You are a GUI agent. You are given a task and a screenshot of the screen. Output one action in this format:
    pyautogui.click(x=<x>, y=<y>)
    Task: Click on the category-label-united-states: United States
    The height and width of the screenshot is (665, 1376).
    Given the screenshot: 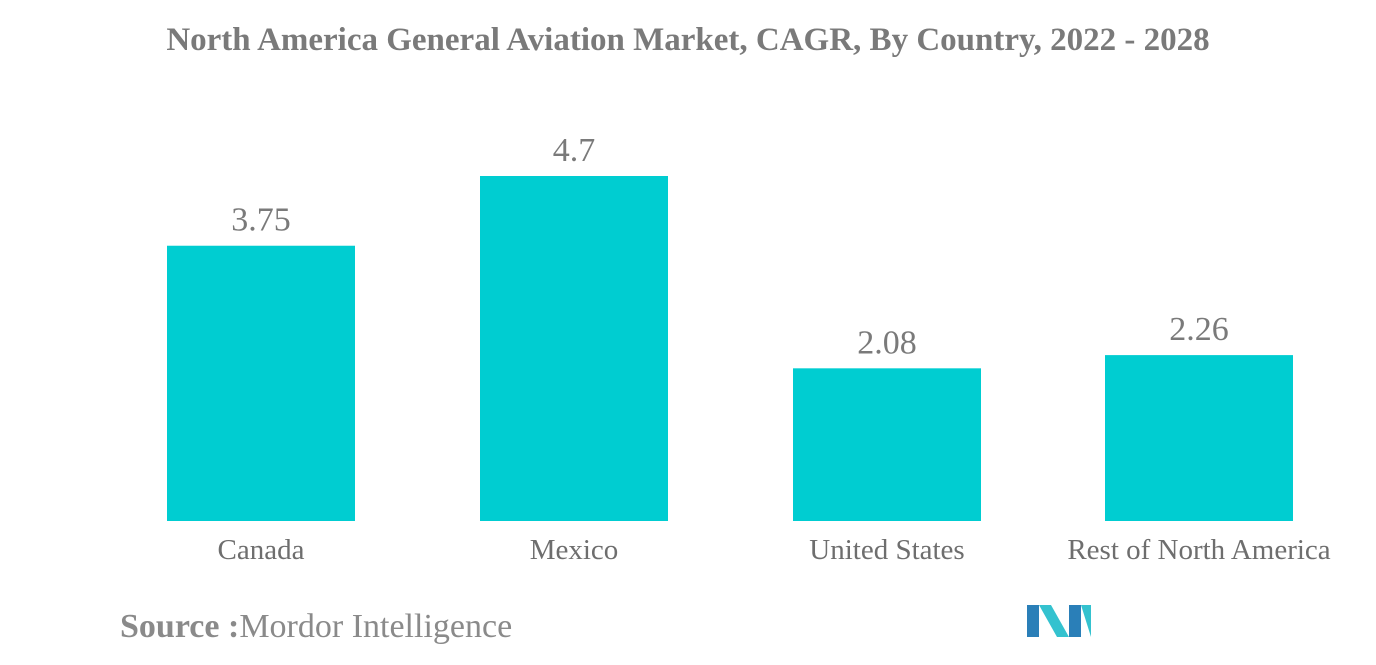 What is the action you would take?
    pyautogui.click(x=886, y=550)
    